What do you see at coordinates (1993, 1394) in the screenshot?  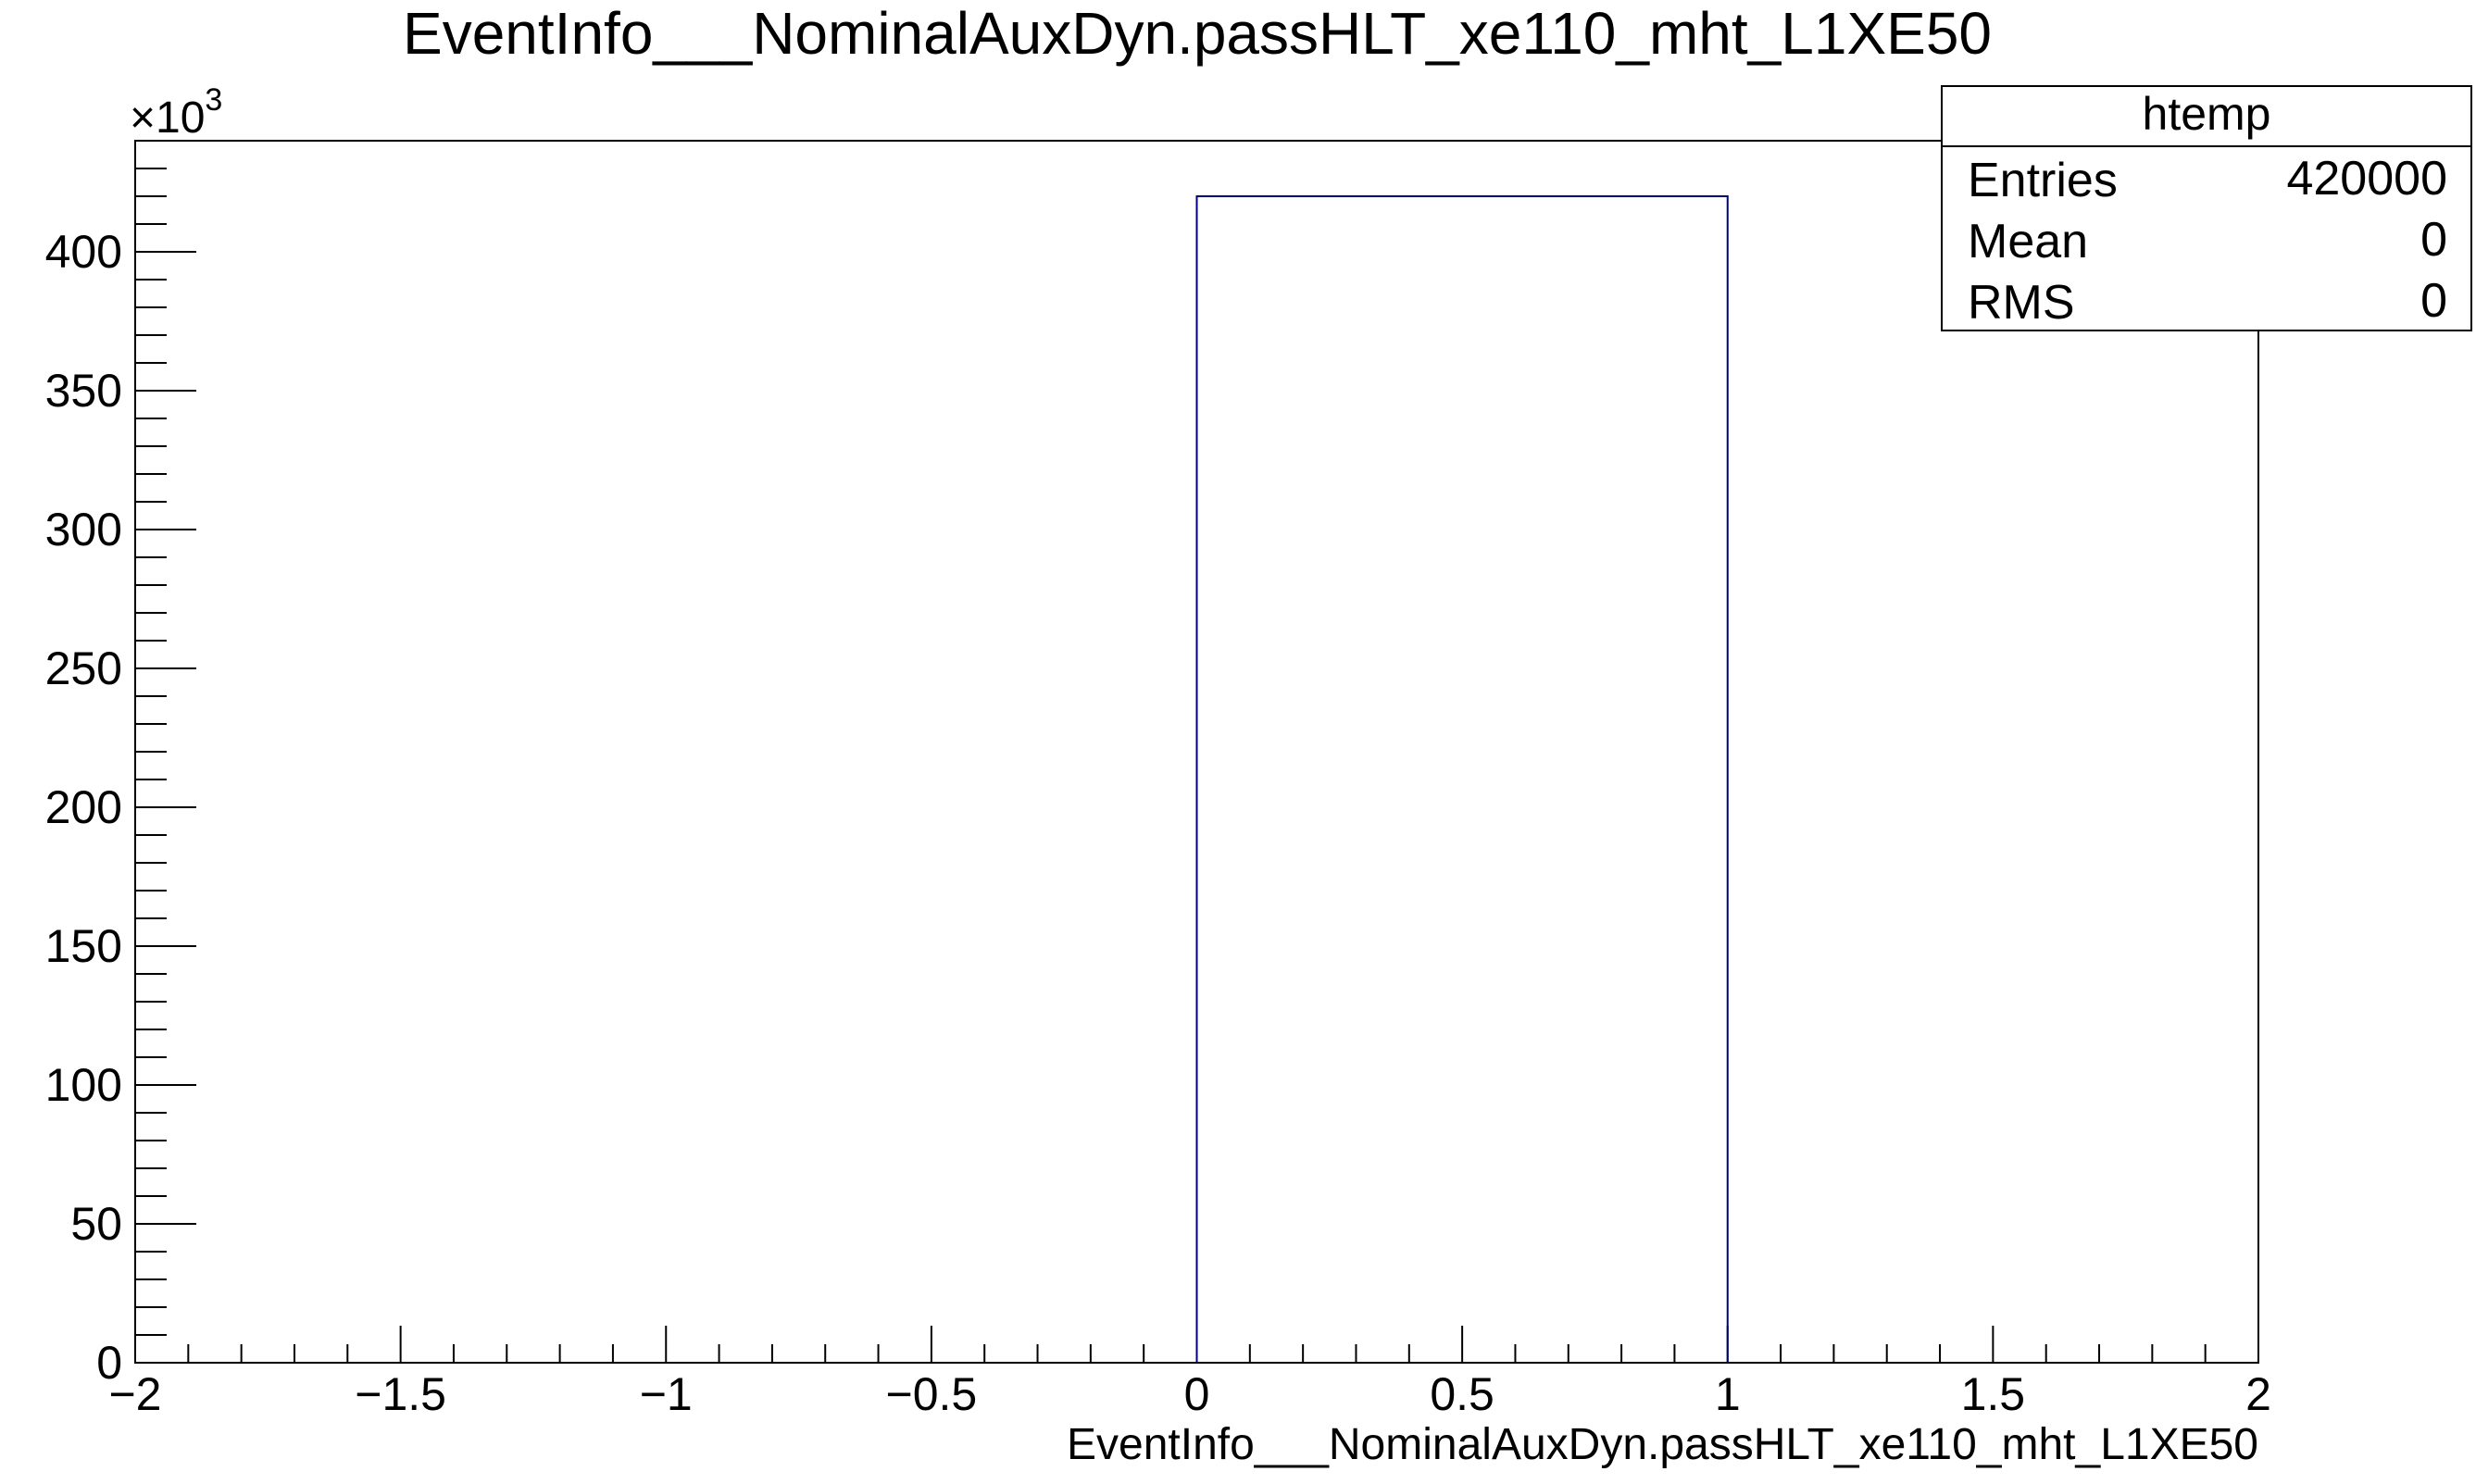 I see `x-tick-label: 1.5` at bounding box center [1993, 1394].